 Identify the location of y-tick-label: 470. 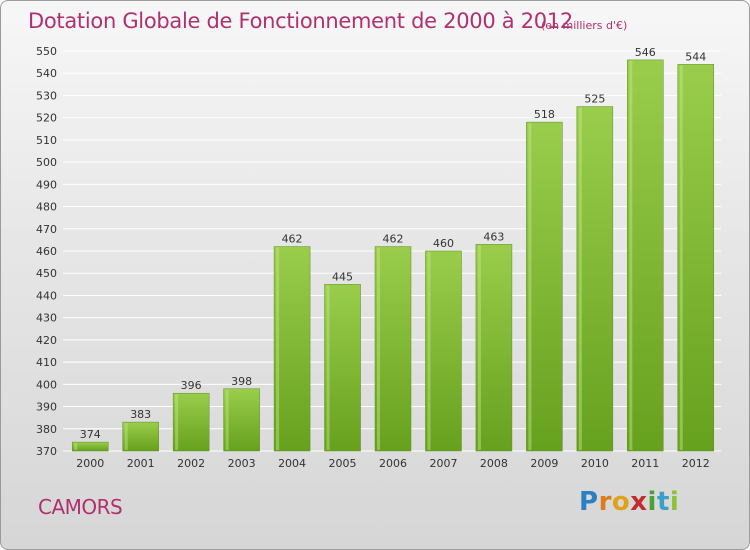
(46, 229).